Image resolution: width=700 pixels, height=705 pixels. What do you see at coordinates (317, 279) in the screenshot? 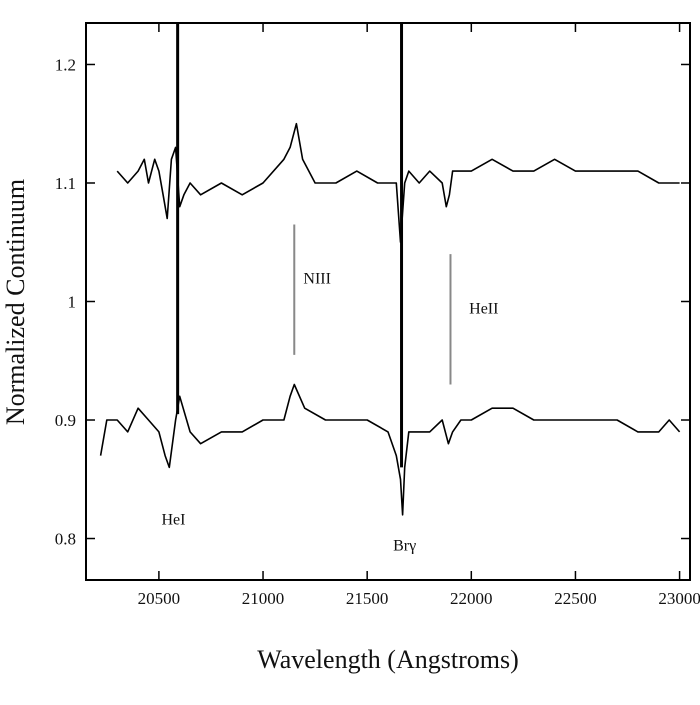
I see `annotation-label-2: NIII` at bounding box center [317, 279].